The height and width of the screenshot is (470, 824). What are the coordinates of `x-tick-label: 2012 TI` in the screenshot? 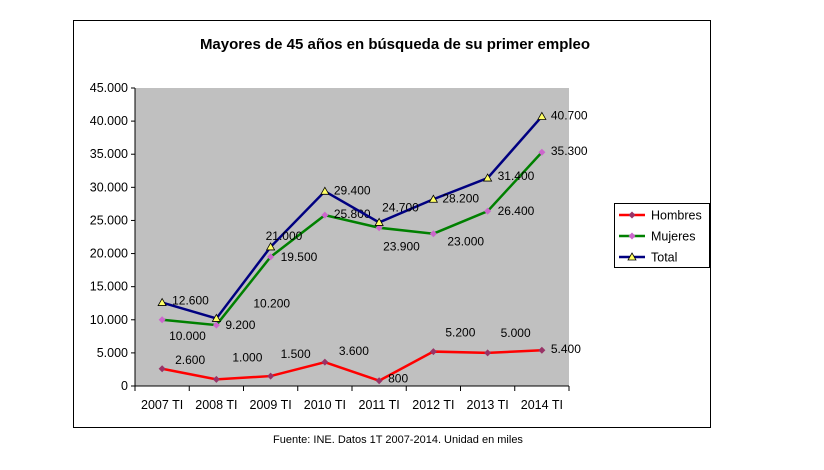 It's located at (433, 405).